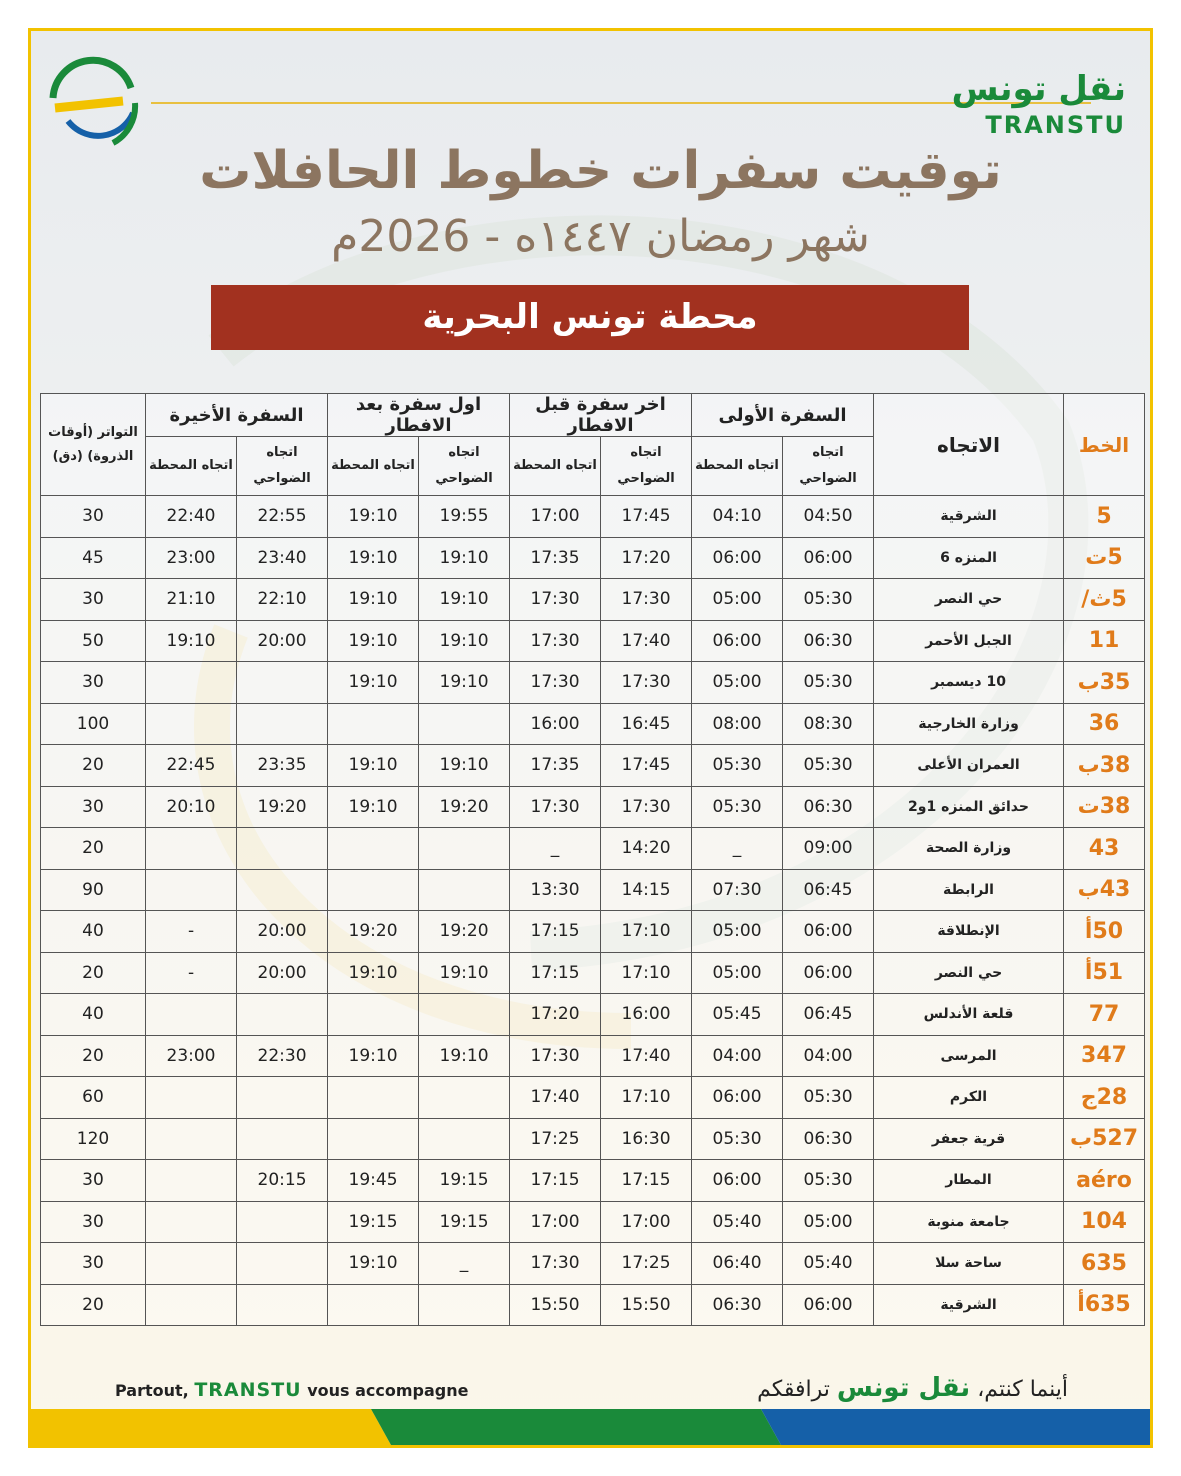 This screenshot has width=1181, height=1476. What do you see at coordinates (828, 1014) in the screenshot?
I see `time: 06:45` at bounding box center [828, 1014].